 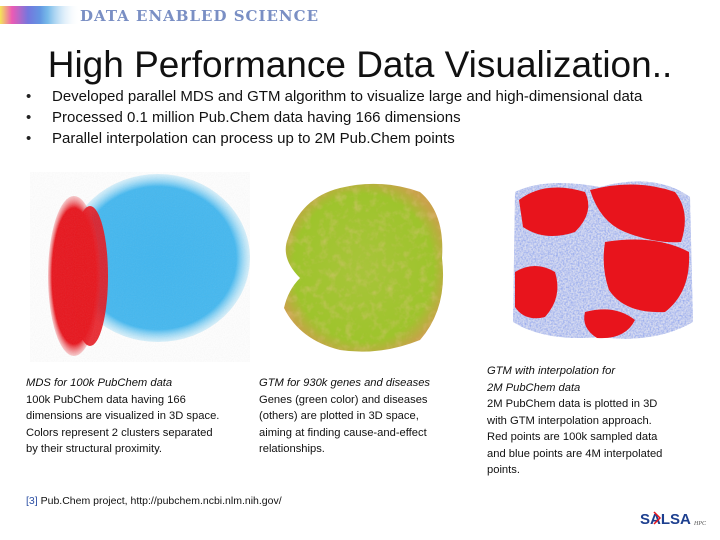 What do you see at coordinates (360, 64) in the screenshot?
I see `page-title: High Performance Data Visualization..` at bounding box center [360, 64].